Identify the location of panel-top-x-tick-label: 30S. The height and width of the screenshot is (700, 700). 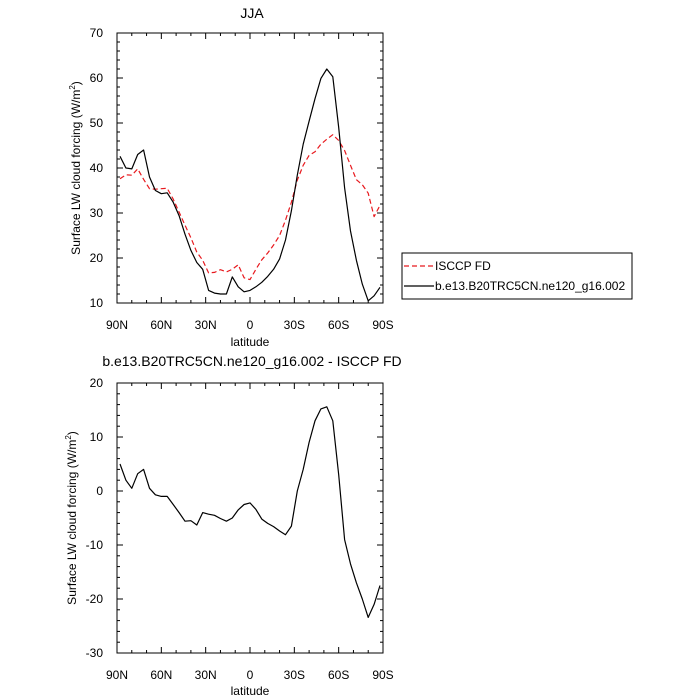
(294, 325).